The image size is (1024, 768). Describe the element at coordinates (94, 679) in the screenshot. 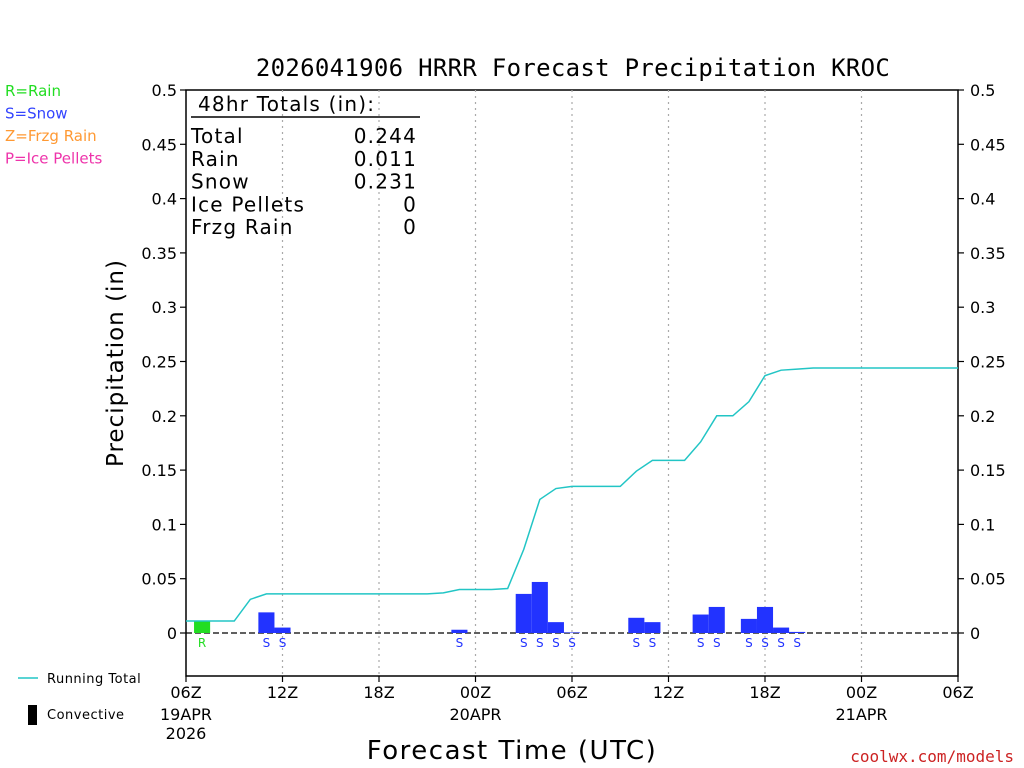

I see `legend-item-series: Running Total` at that location.